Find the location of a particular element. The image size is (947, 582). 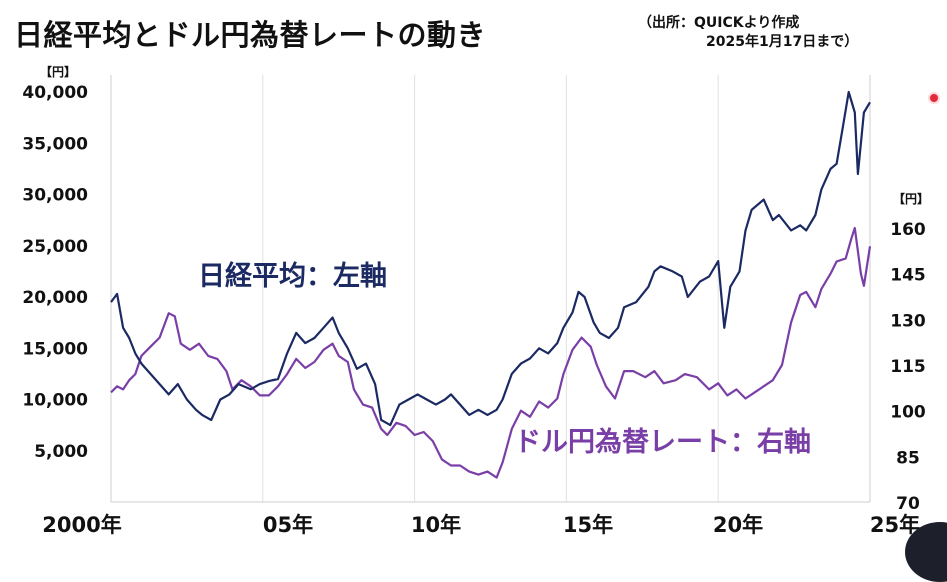

right-tick-6: 160 is located at coordinates (908, 230).